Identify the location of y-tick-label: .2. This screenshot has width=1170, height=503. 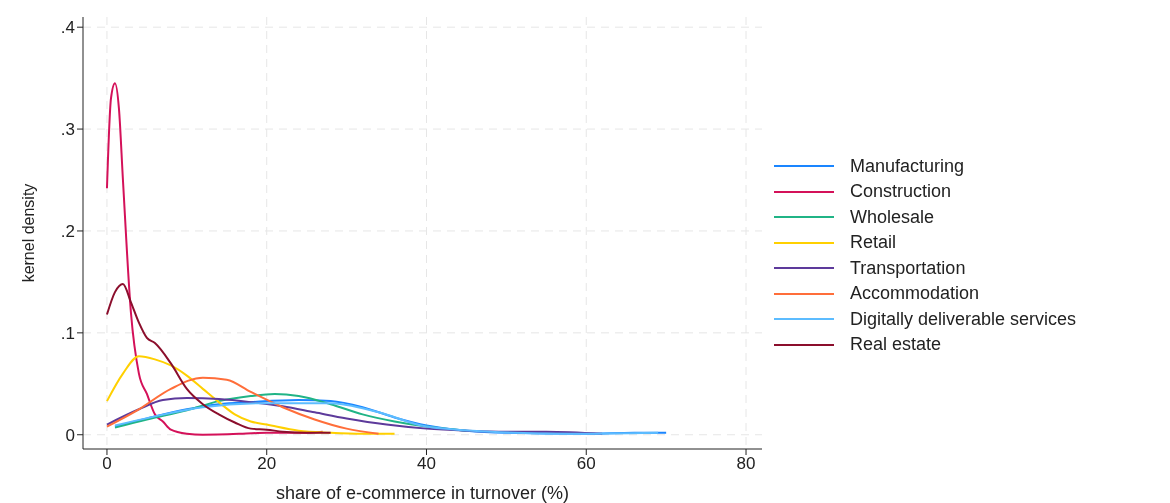
(67, 231).